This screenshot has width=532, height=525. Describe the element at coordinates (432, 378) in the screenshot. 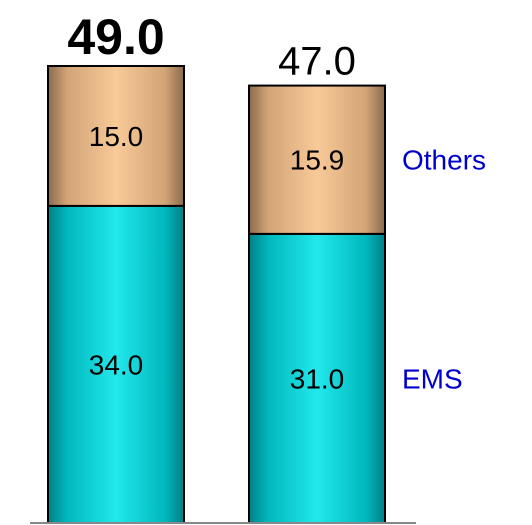

I see `legend-ems: EMS` at that location.